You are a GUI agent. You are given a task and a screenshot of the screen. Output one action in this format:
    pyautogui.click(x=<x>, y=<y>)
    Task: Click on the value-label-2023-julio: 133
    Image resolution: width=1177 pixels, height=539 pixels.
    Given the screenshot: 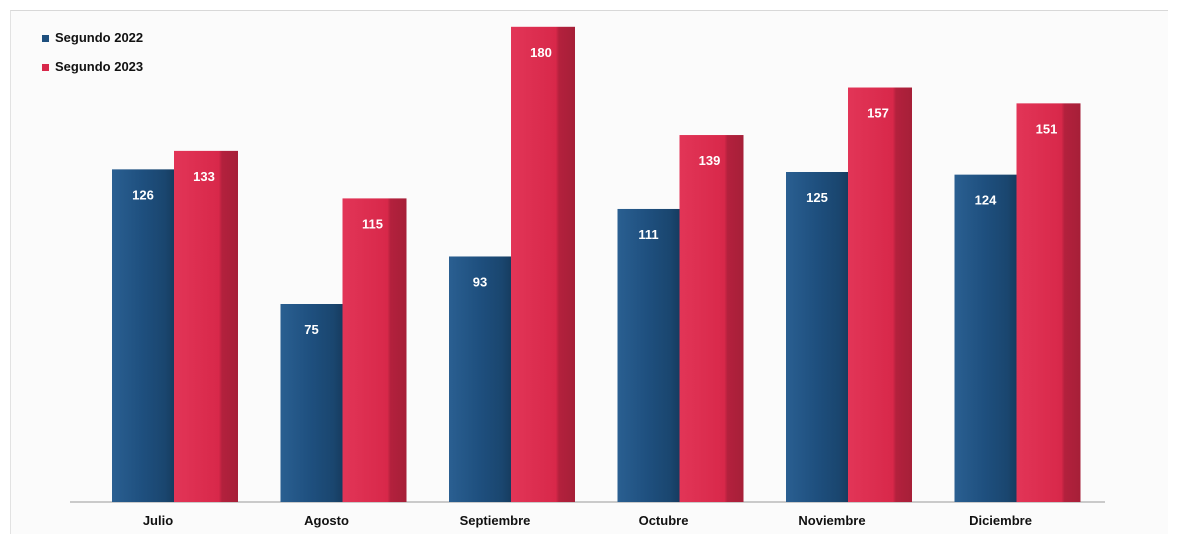 What is the action you would take?
    pyautogui.click(x=204, y=176)
    